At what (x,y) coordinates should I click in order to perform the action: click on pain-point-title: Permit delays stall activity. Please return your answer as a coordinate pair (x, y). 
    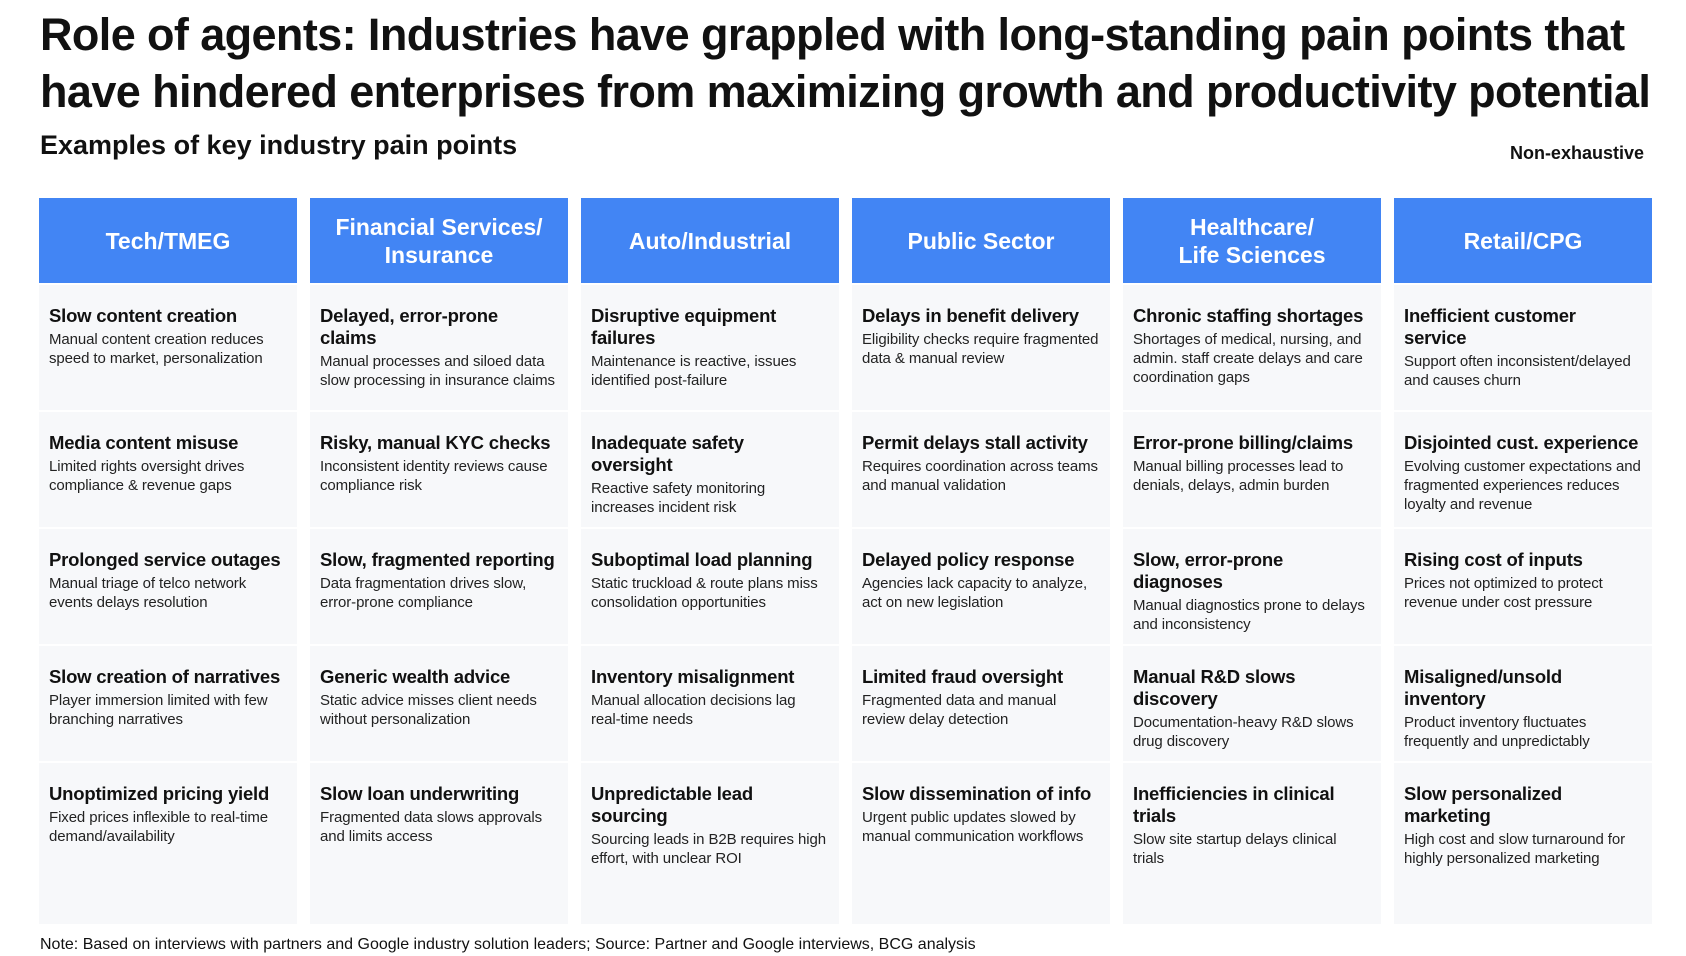
    Looking at the image, I should click on (975, 442).